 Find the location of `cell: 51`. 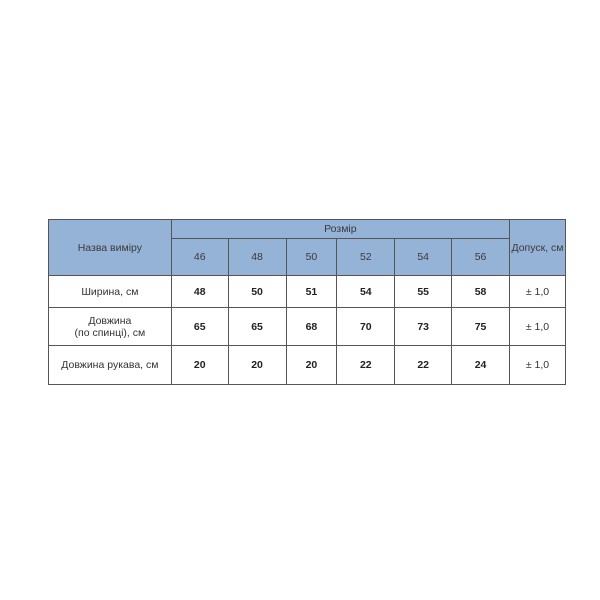

cell: 51 is located at coordinates (311, 291).